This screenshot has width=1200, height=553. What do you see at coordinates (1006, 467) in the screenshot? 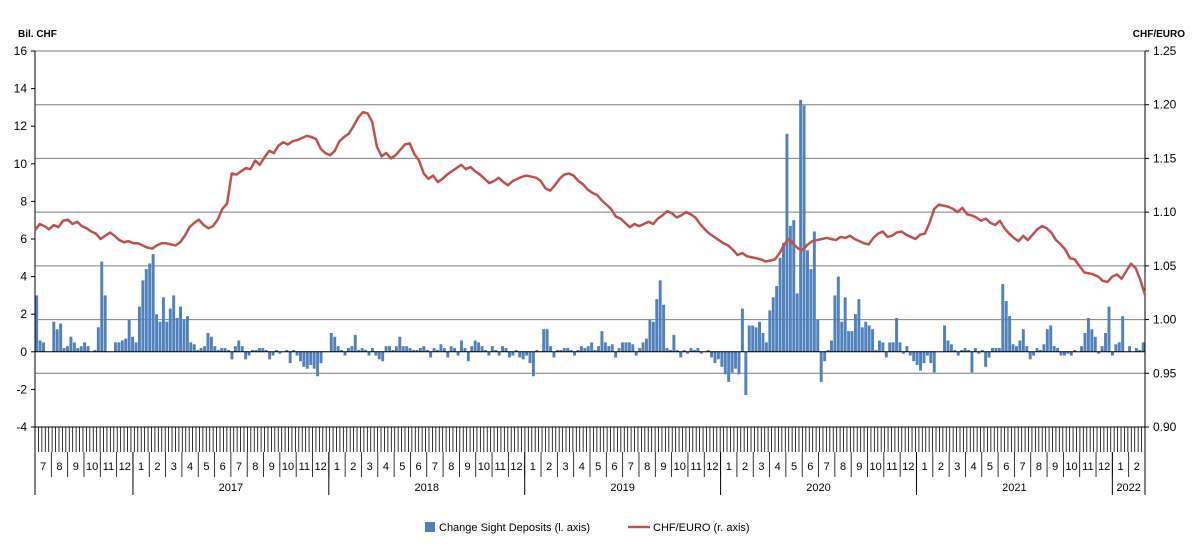
I see `month-label: 6` at bounding box center [1006, 467].